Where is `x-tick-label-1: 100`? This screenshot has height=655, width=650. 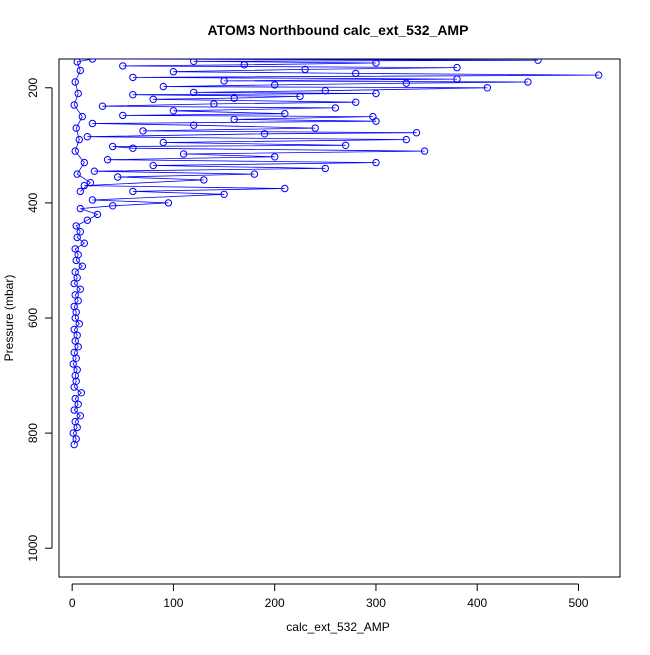
x-tick-label-1: 100 is located at coordinates (173, 603).